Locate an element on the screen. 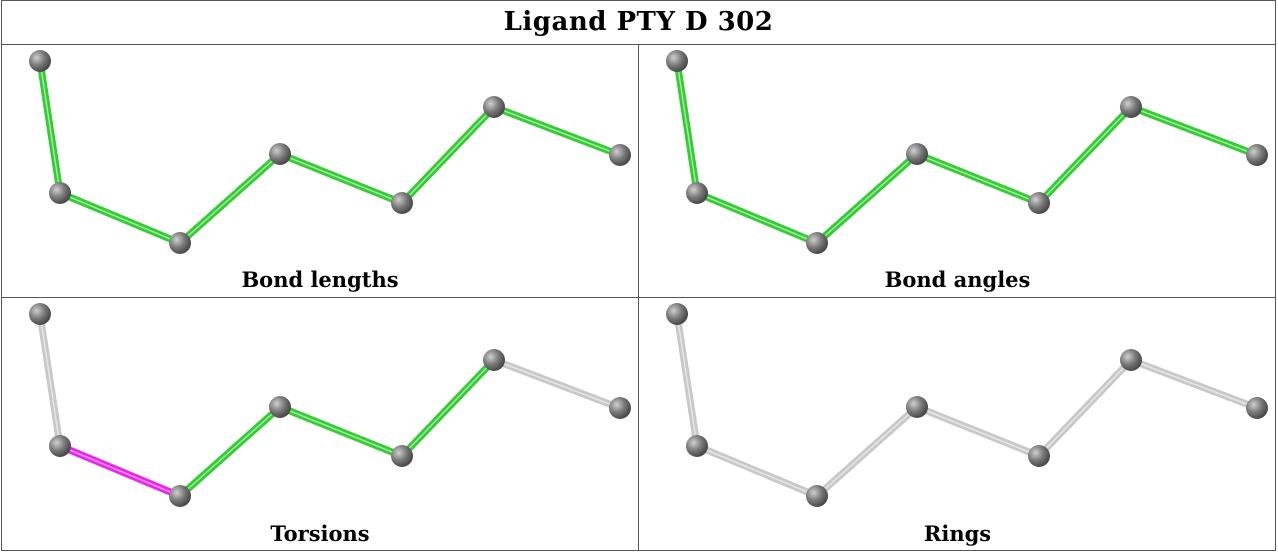  ligand-title: Ligand PTY D 302 is located at coordinates (638, 23).